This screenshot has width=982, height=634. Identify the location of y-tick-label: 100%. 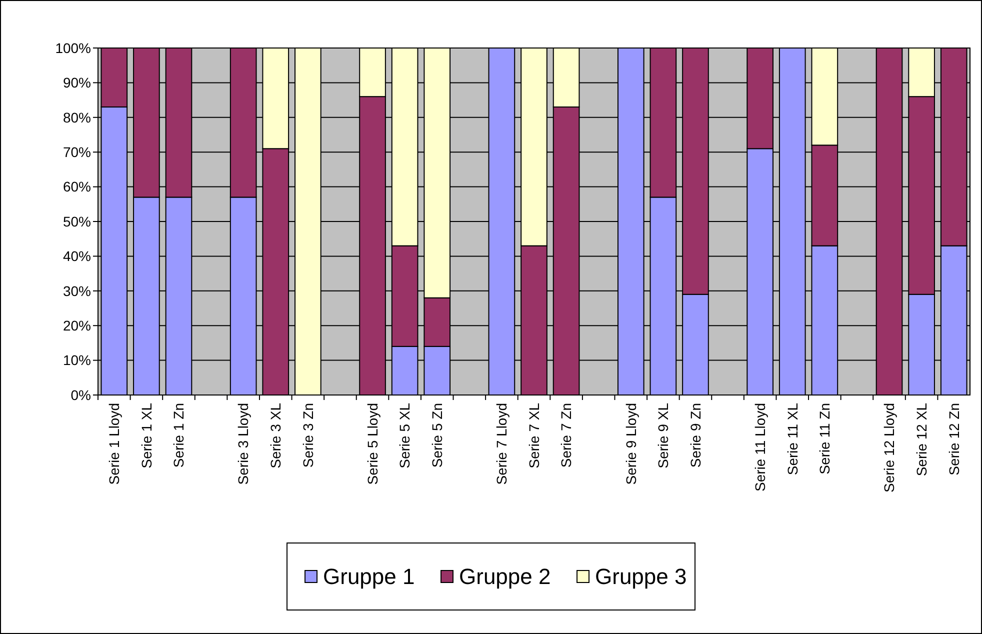
(73, 48).